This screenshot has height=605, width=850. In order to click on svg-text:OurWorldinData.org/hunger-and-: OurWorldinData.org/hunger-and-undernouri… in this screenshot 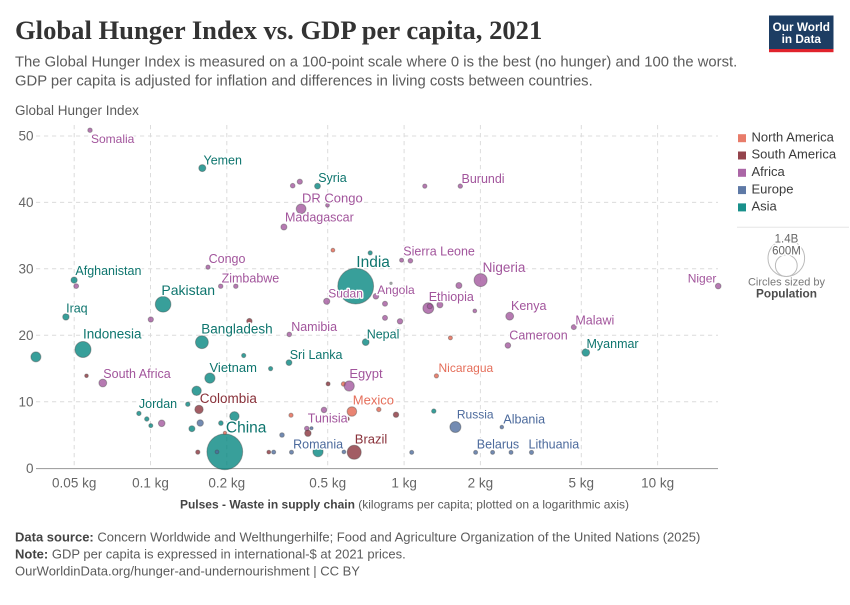, I will do `click(187, 571)`.